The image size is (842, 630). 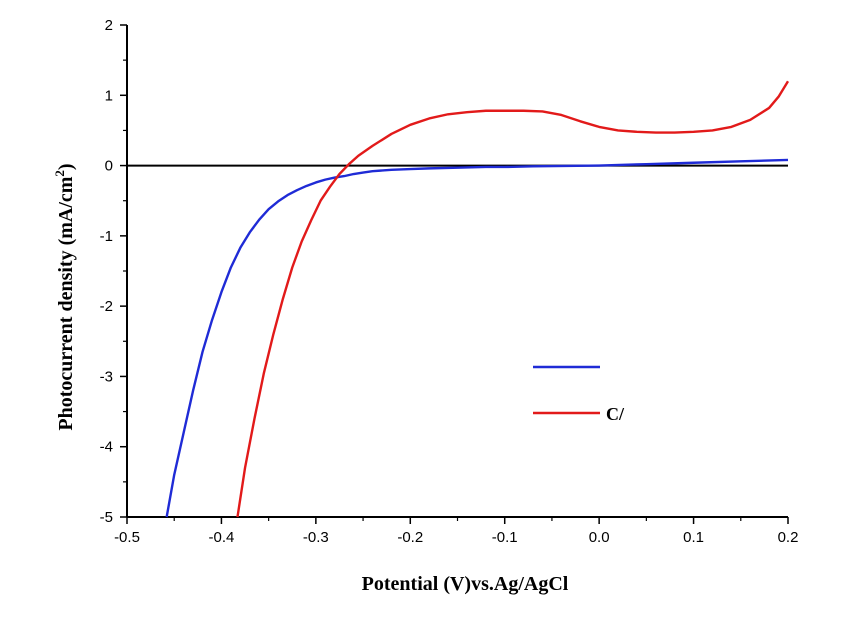 I want to click on y-axis-title-main: Photocurrent density (mA/cm, so click(x=66, y=303).